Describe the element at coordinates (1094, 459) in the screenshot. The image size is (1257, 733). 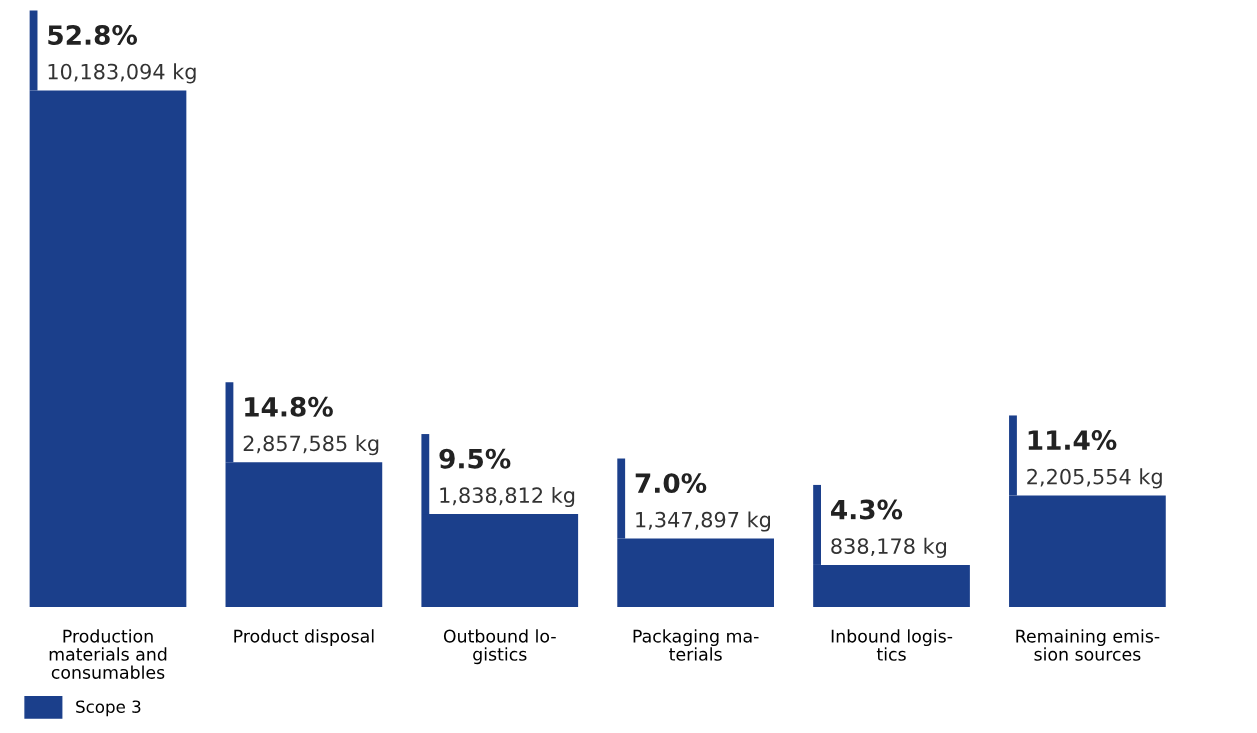
I see `data-label: 11.4% 2,205,554 kg` at that location.